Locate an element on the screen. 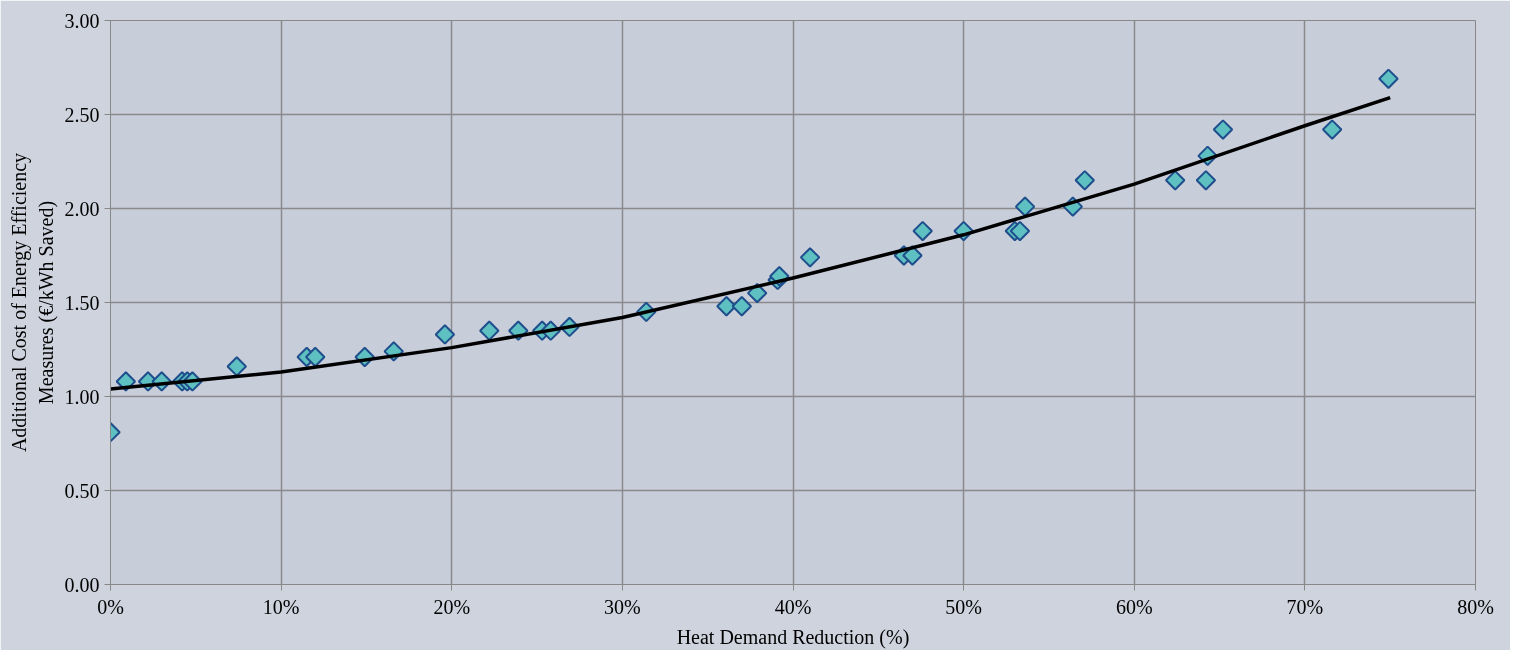 The height and width of the screenshot is (664, 1534). x-tick-label: 10% is located at coordinates (281, 606).